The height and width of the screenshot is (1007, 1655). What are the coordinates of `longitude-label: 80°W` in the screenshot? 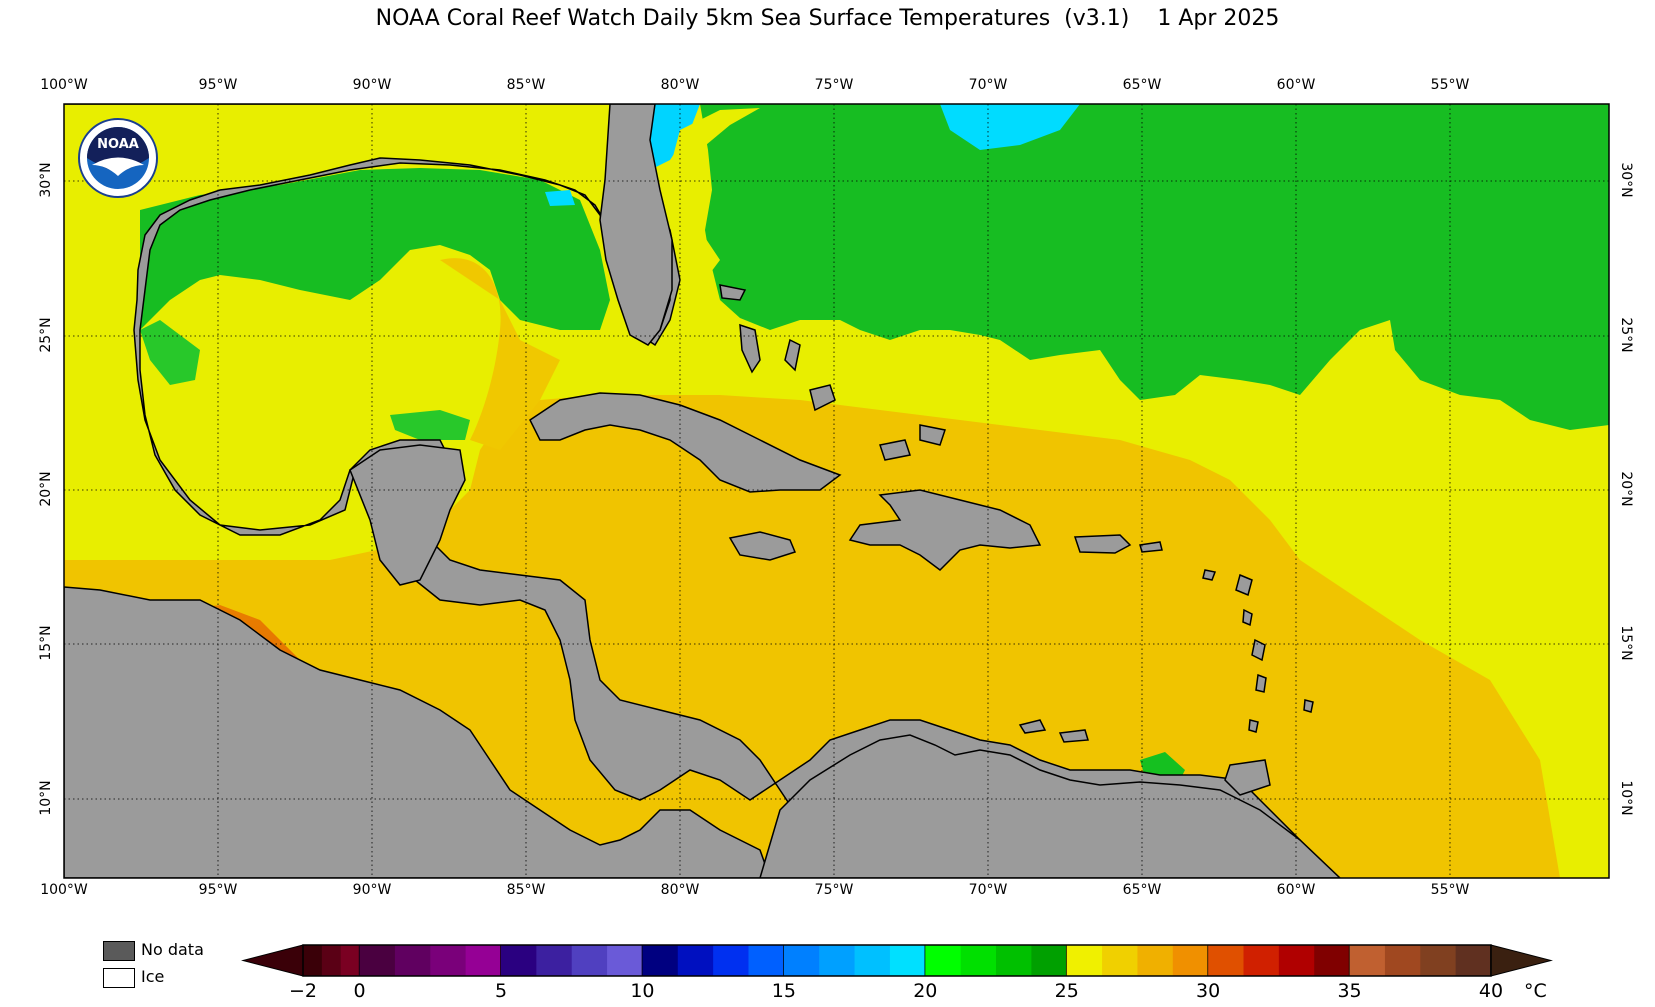 It's located at (680, 85).